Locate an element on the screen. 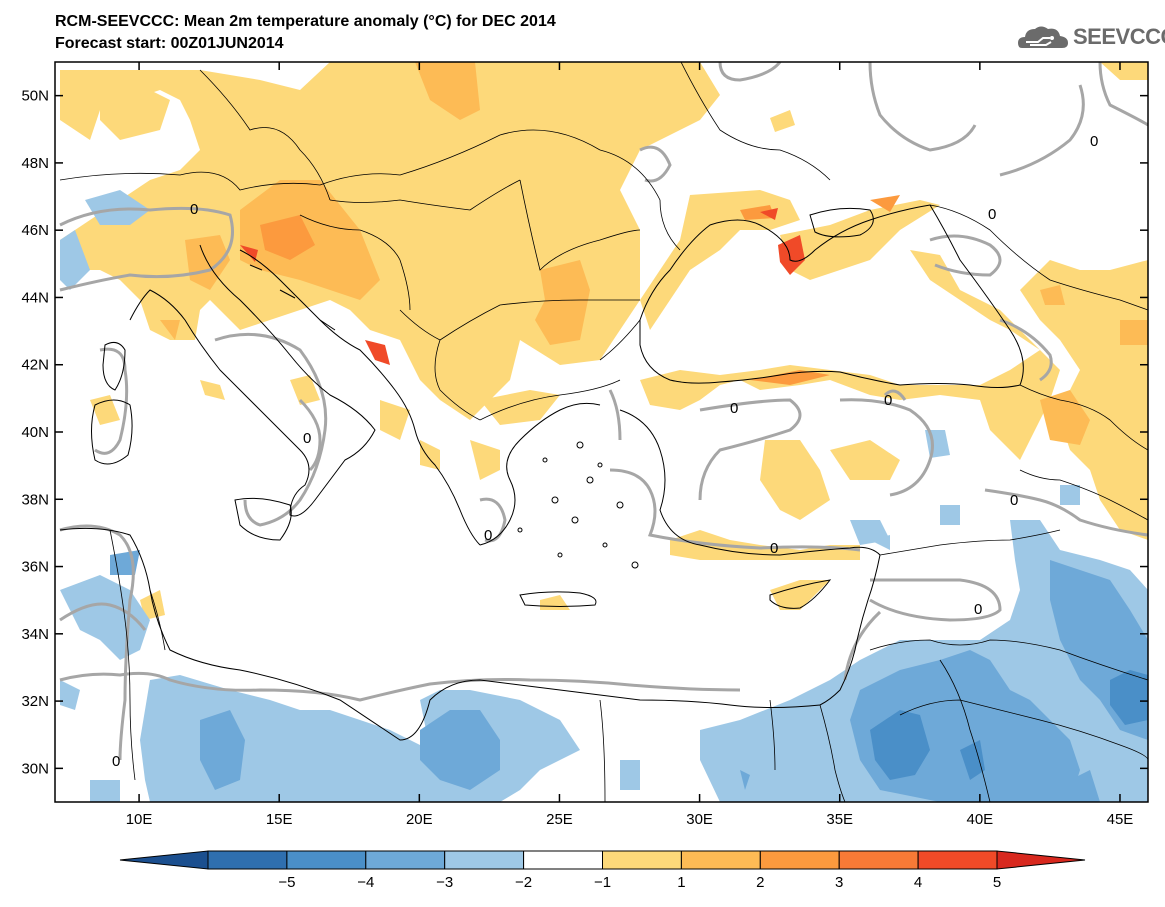  lon-tick-label: 20E is located at coordinates (419, 819).